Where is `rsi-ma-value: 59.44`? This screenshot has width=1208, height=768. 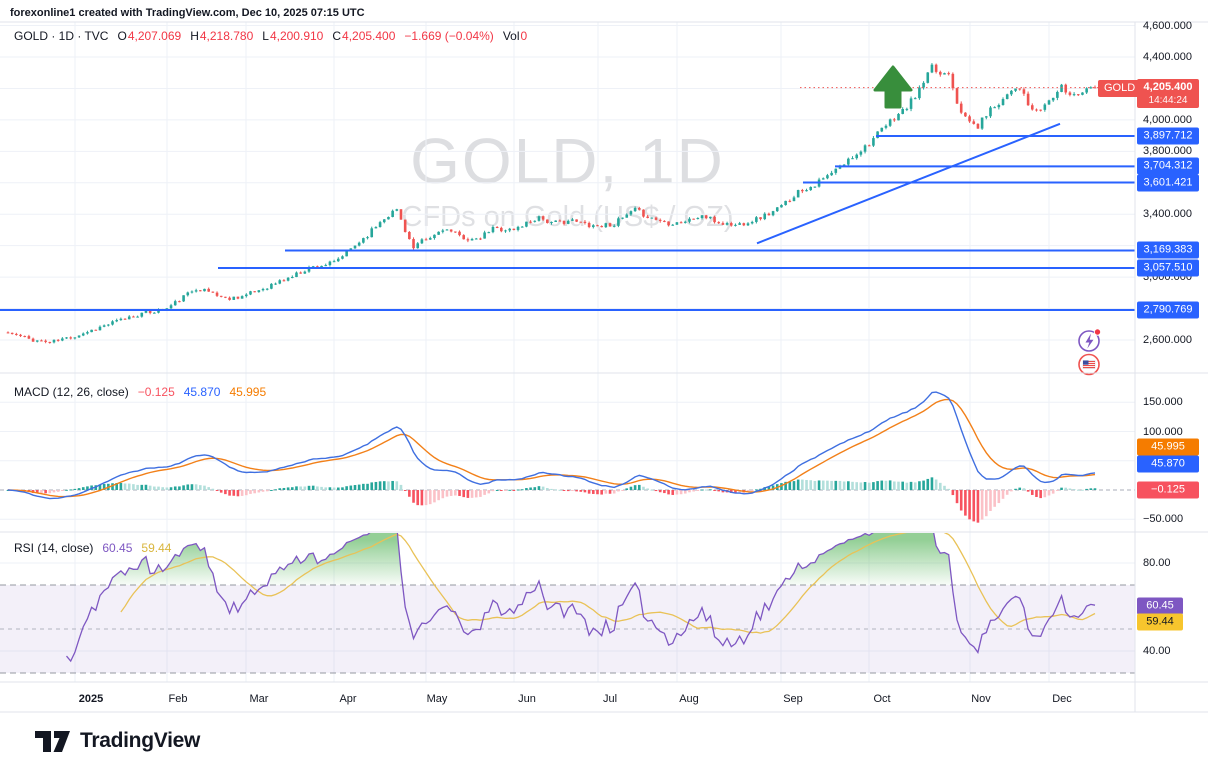 rsi-ma-value: 59.44 is located at coordinates (156, 548).